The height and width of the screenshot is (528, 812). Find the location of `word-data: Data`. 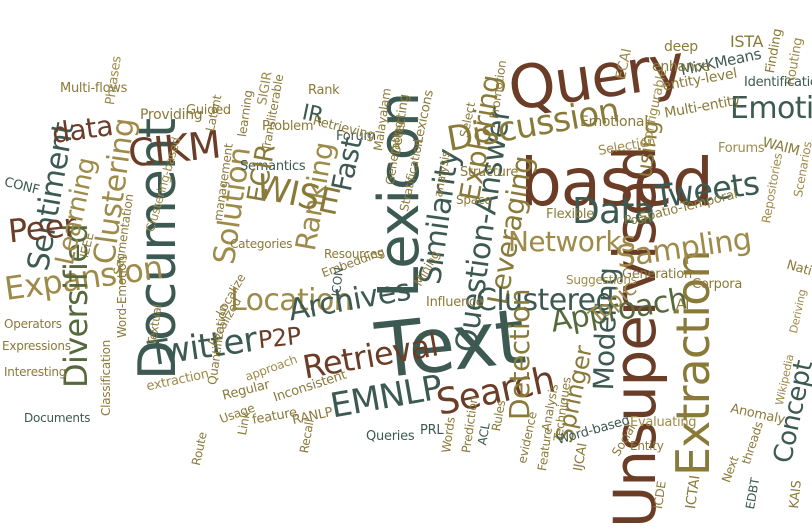

word-data: Data is located at coordinates (614, 211).